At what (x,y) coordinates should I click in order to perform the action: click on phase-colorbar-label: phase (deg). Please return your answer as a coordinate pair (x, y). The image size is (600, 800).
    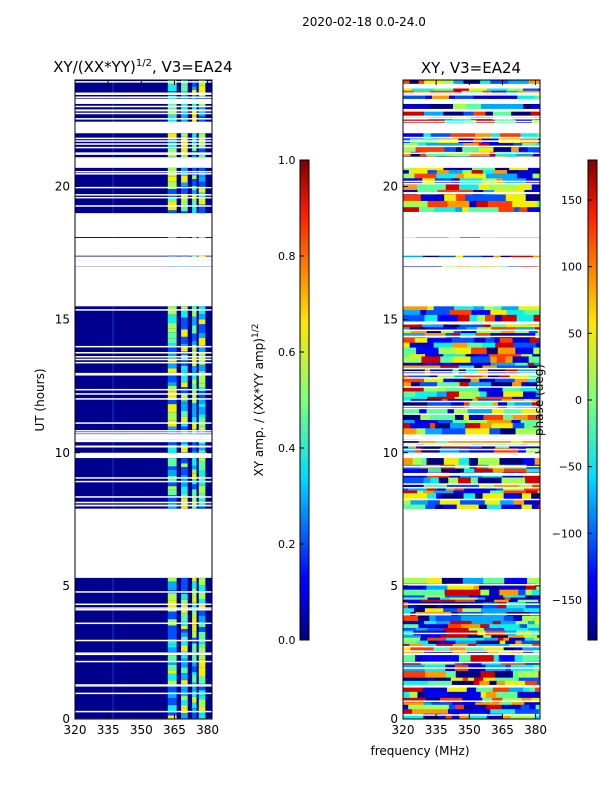
    Looking at the image, I should click on (539, 400).